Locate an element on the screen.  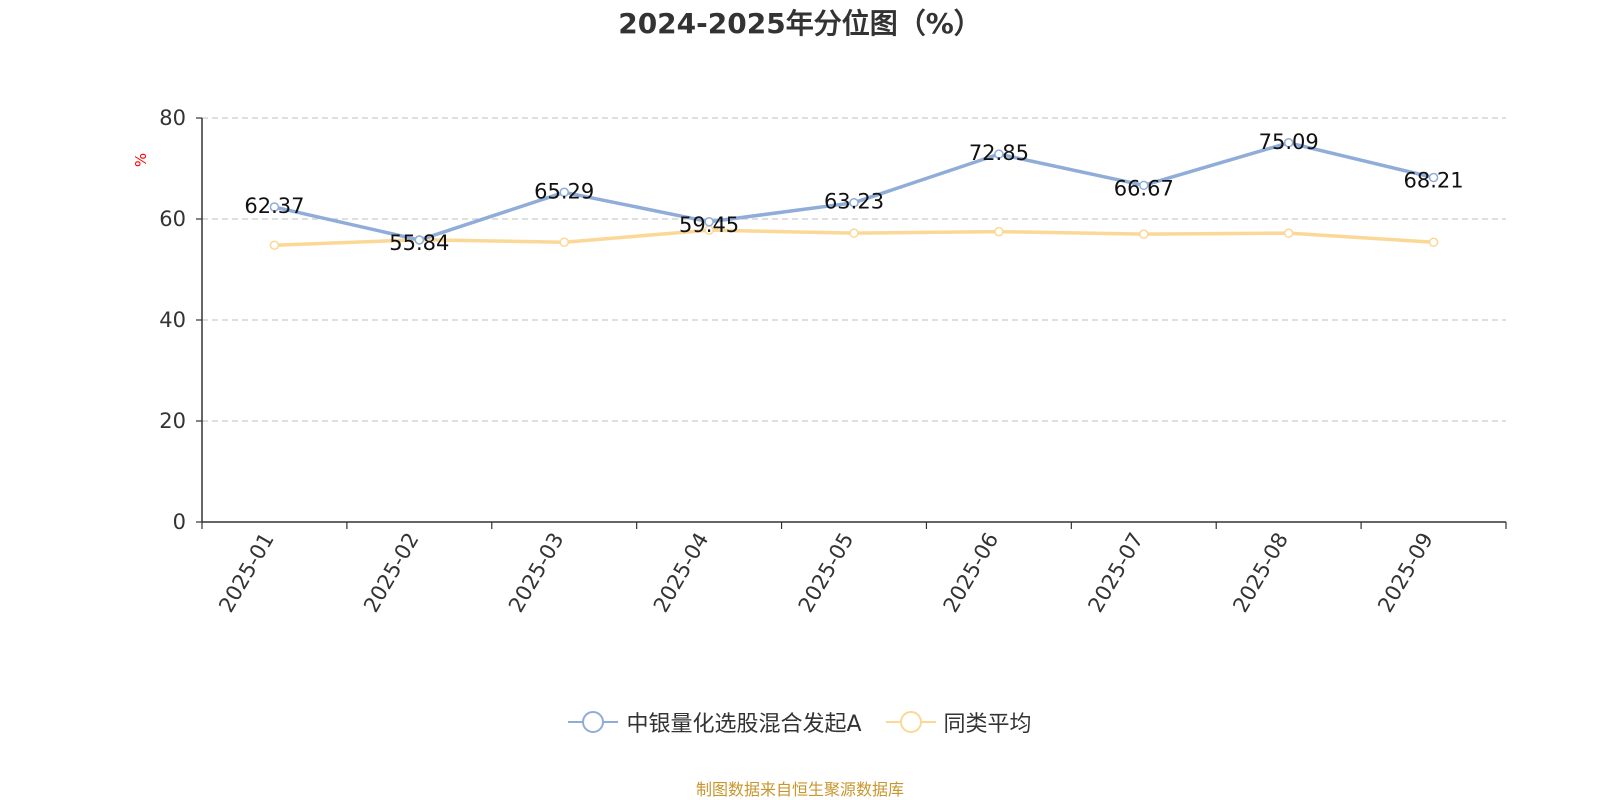
legend-item-fund: 中银量化选股混合发起A is located at coordinates (715, 722).